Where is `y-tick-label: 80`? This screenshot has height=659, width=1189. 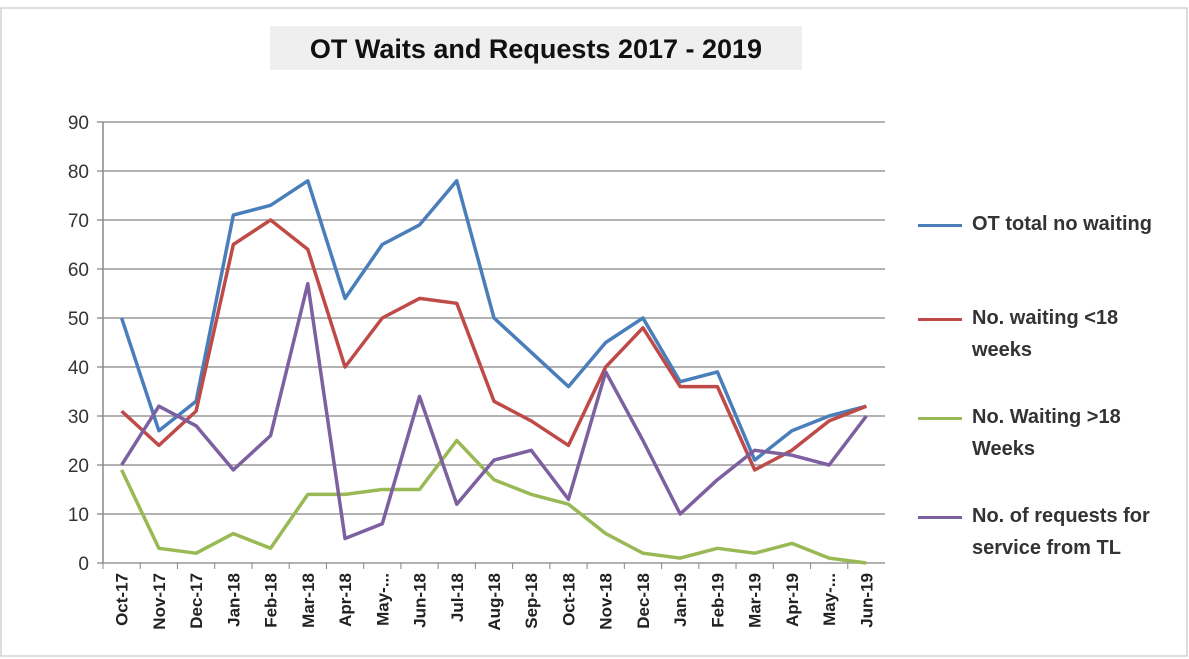 y-tick-label: 80 is located at coordinates (78, 172).